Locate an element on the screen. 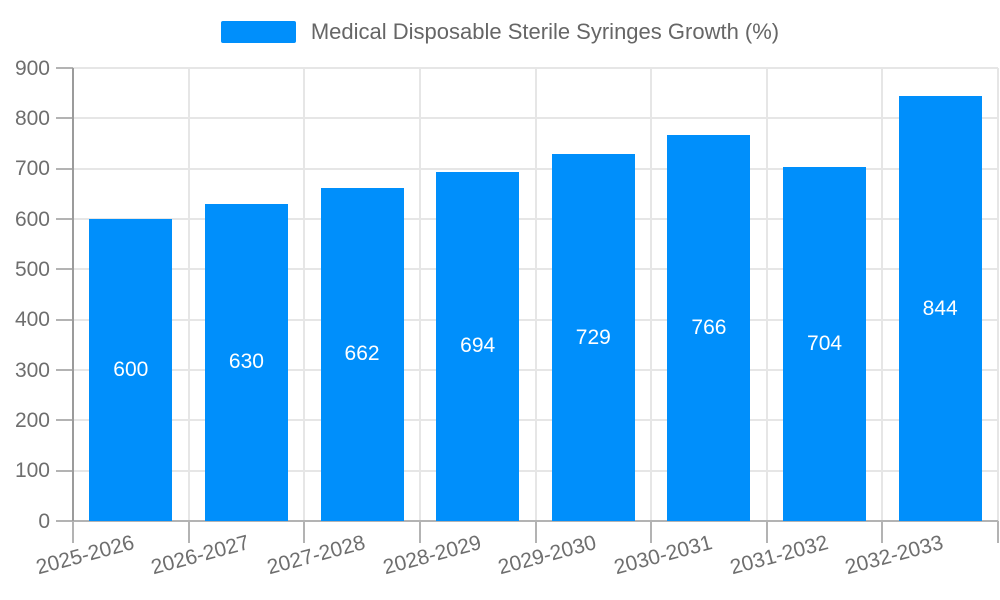  bar-value-label: 662 is located at coordinates (362, 354).